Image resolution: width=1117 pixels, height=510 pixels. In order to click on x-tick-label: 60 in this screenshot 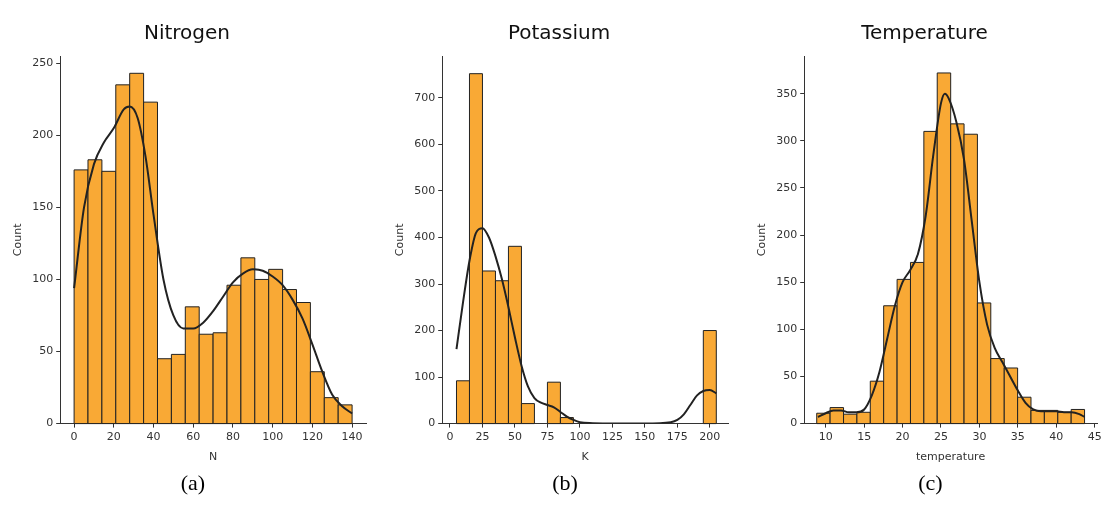, I will do `click(193, 437)`.